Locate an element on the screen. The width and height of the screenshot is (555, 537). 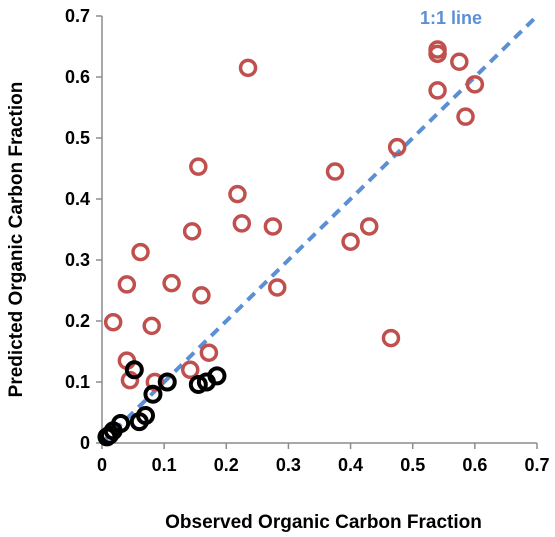
x-tick-label: 0.4 is located at coordinates (350, 465).